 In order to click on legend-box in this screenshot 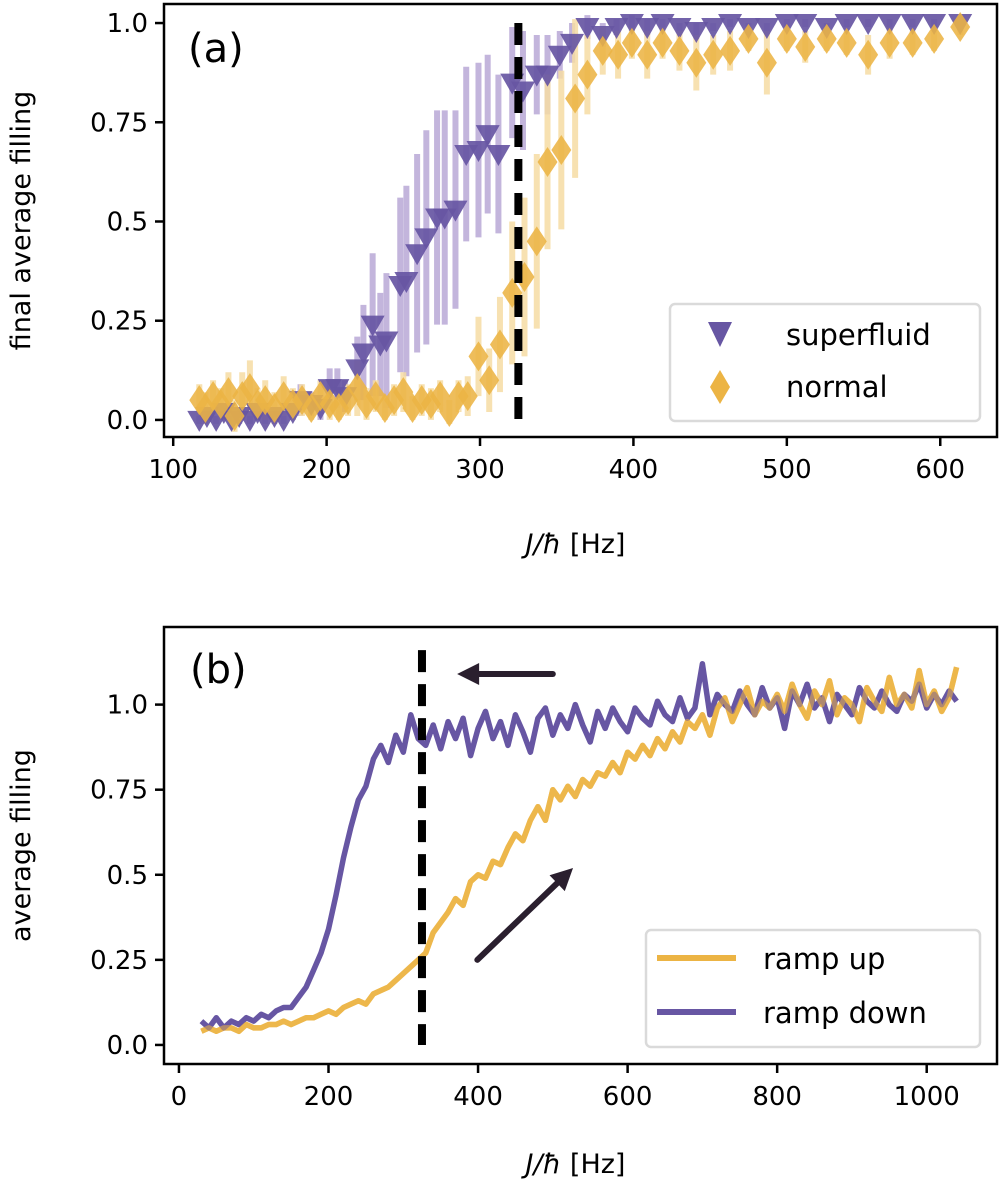, I will do `click(825, 362)`.